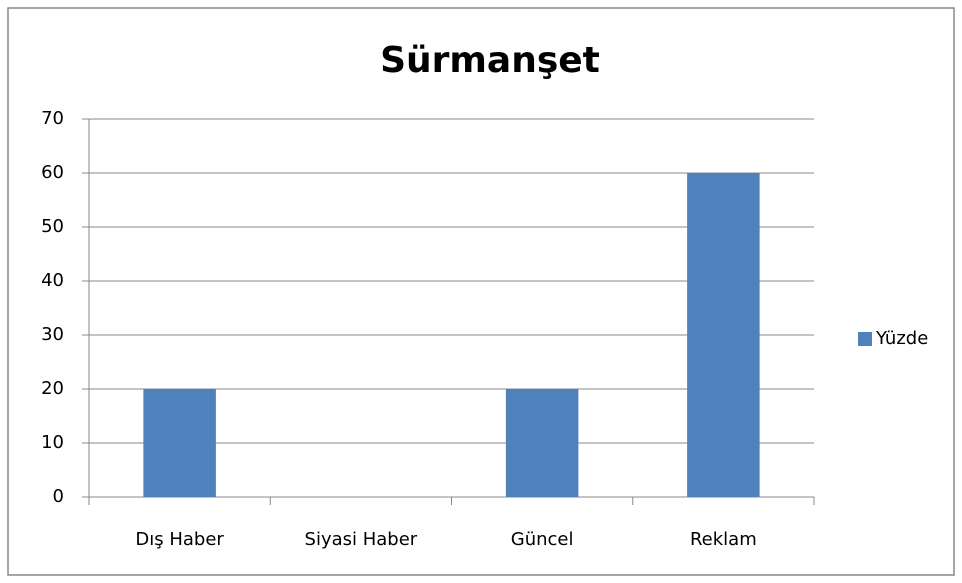 The height and width of the screenshot is (583, 962). What do you see at coordinates (723, 539) in the screenshot?
I see `x-tick-label: Reklam` at bounding box center [723, 539].